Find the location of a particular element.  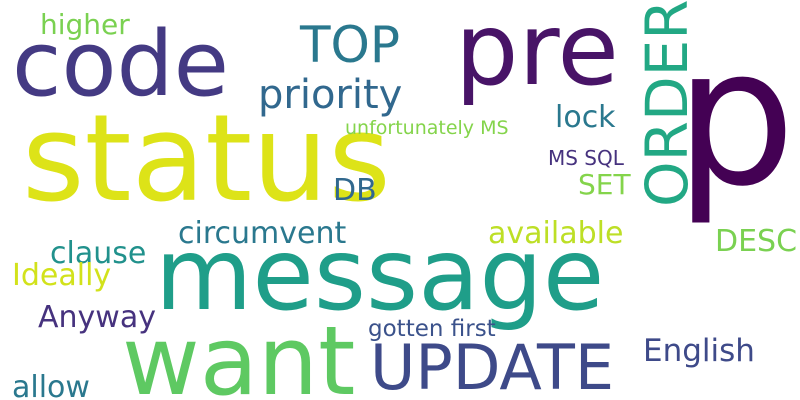

word-priority: priority is located at coordinates (330, 95).